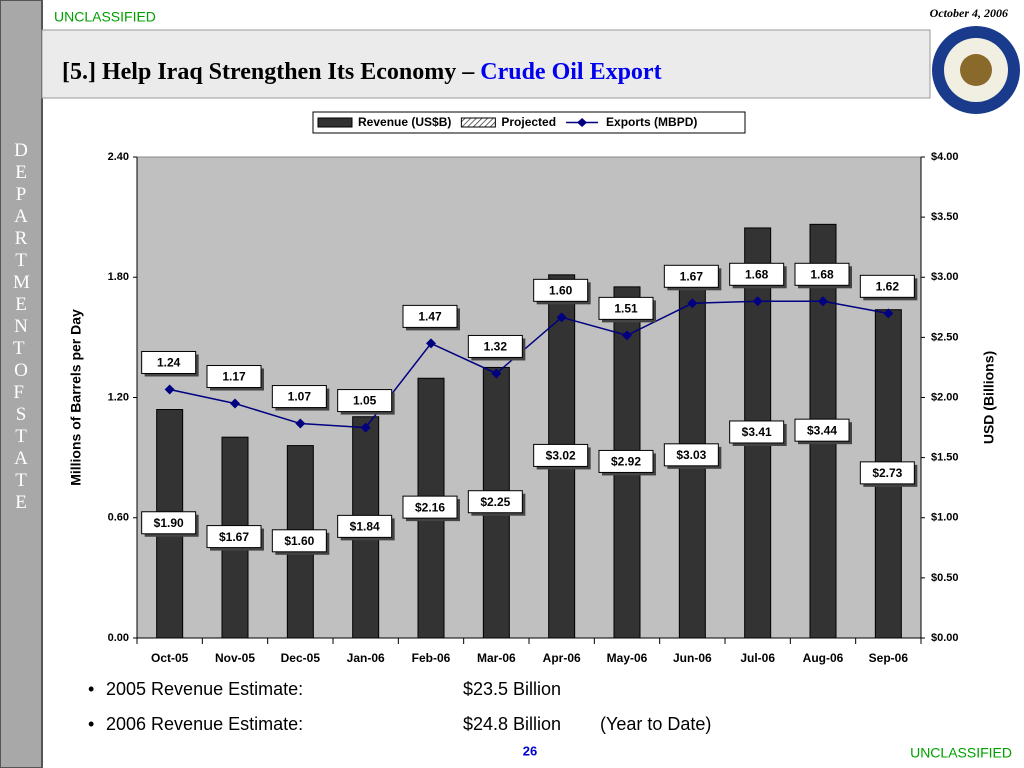 The width and height of the screenshot is (1024, 768). I want to click on x-tick-label: Aug-06, so click(823, 658).